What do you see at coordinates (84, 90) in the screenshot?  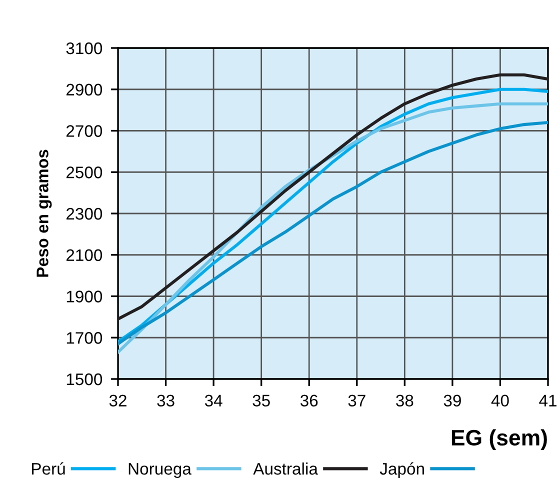 I see `y-tick-label: 2900` at bounding box center [84, 90].